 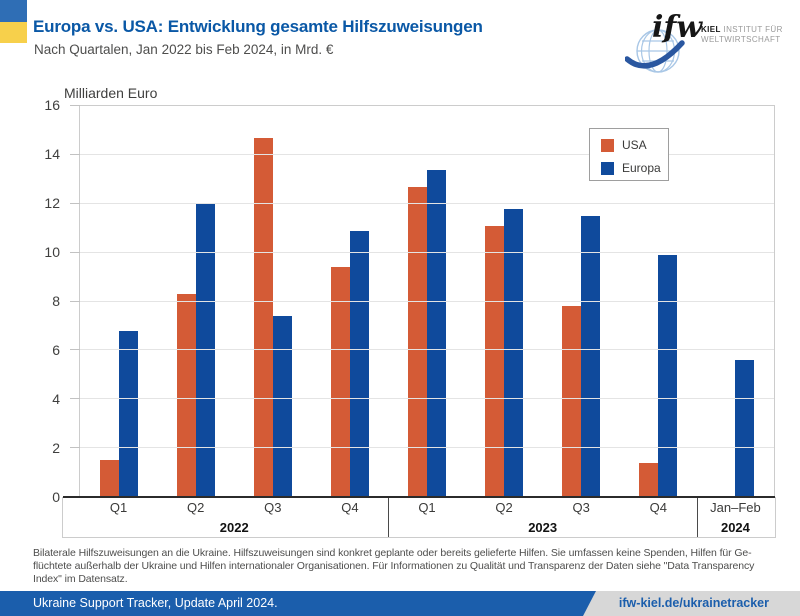 I want to click on logo-kiel: KIEL, so click(x=711, y=29).